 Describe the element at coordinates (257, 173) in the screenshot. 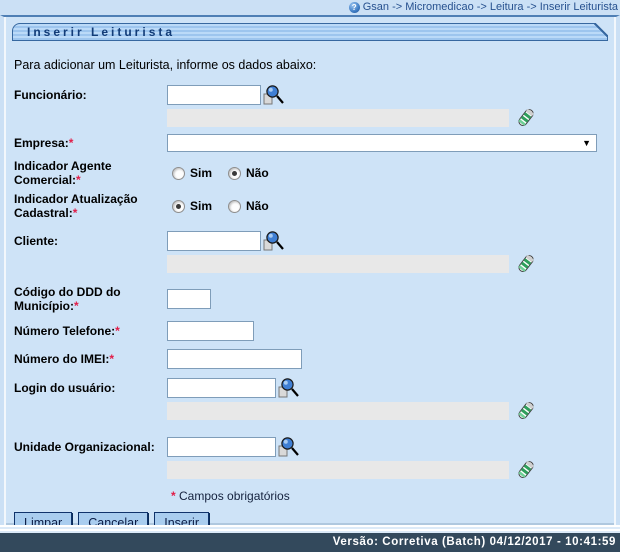

I see `agente-comercial-nao-label: Não` at that location.